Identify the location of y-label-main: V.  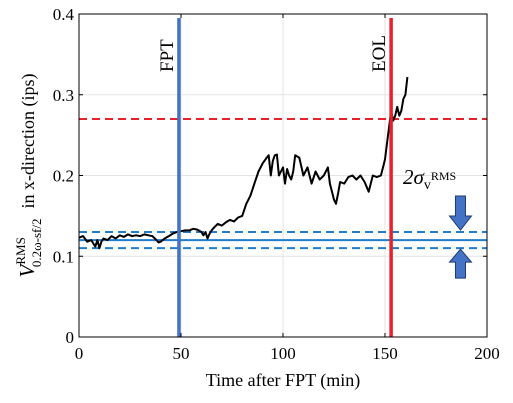
(27, 269).